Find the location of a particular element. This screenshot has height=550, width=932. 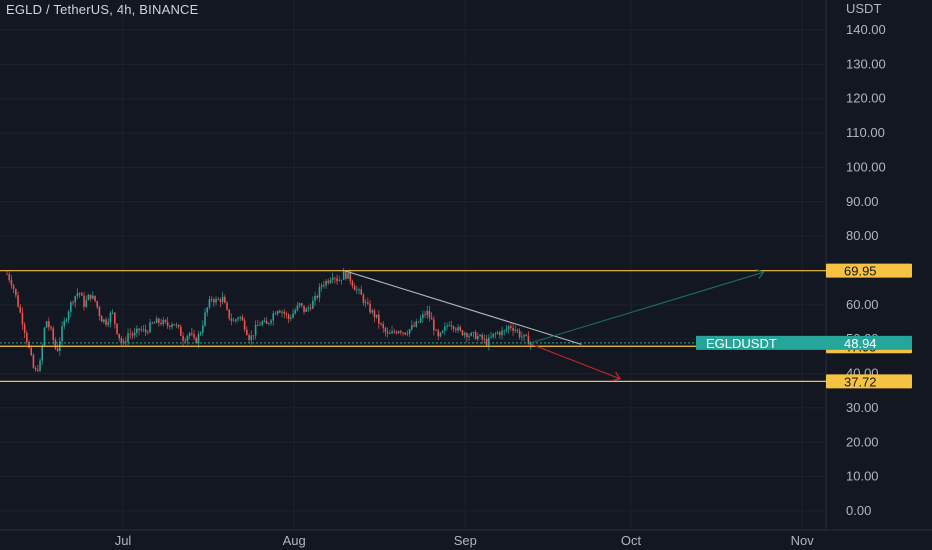

level-tag-label: 37.72 is located at coordinates (860, 381).